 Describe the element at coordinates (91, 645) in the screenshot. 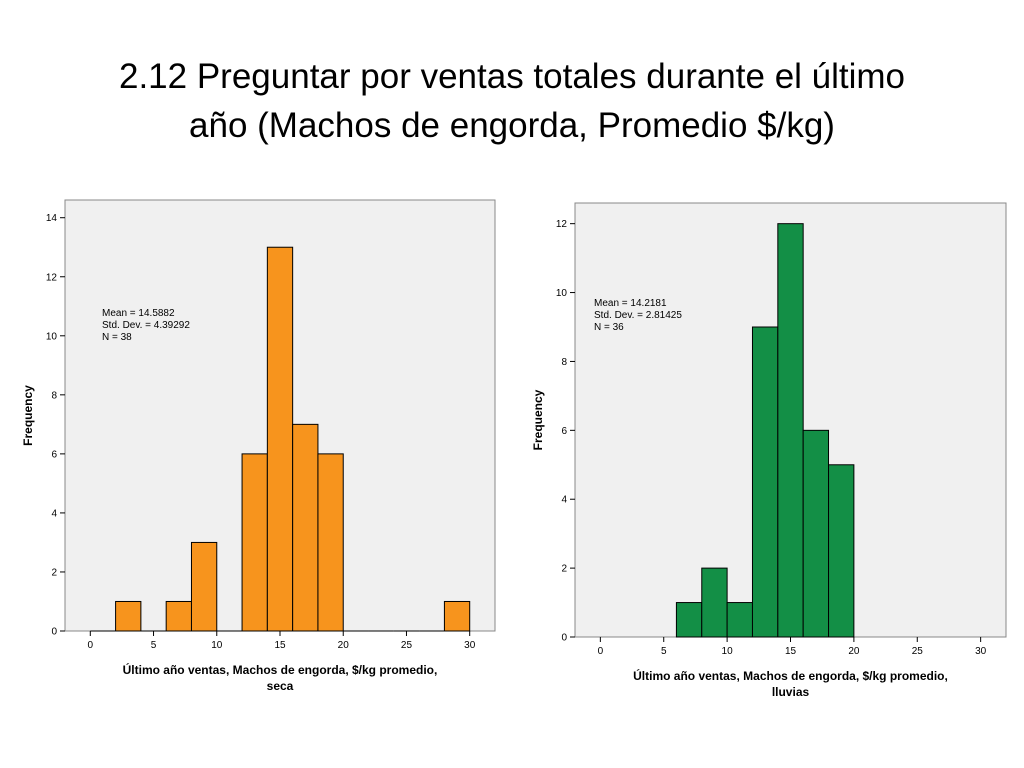

I see `chart-0-xtick-label-0: 0` at that location.